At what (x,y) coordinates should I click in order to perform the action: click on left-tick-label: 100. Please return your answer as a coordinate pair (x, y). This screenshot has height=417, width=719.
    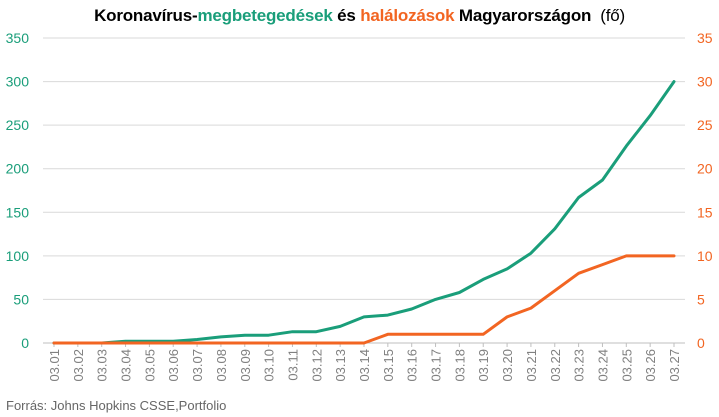
    Looking at the image, I should click on (18, 256).